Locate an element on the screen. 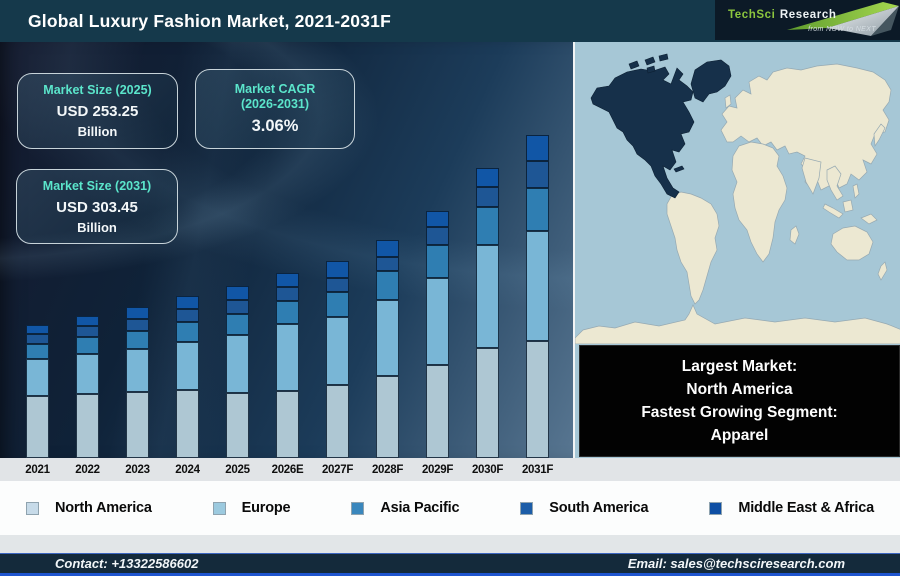 Image resolution: width=900 pixels, height=576 pixels. legend-swatch-middle-east-africa is located at coordinates (716, 508).